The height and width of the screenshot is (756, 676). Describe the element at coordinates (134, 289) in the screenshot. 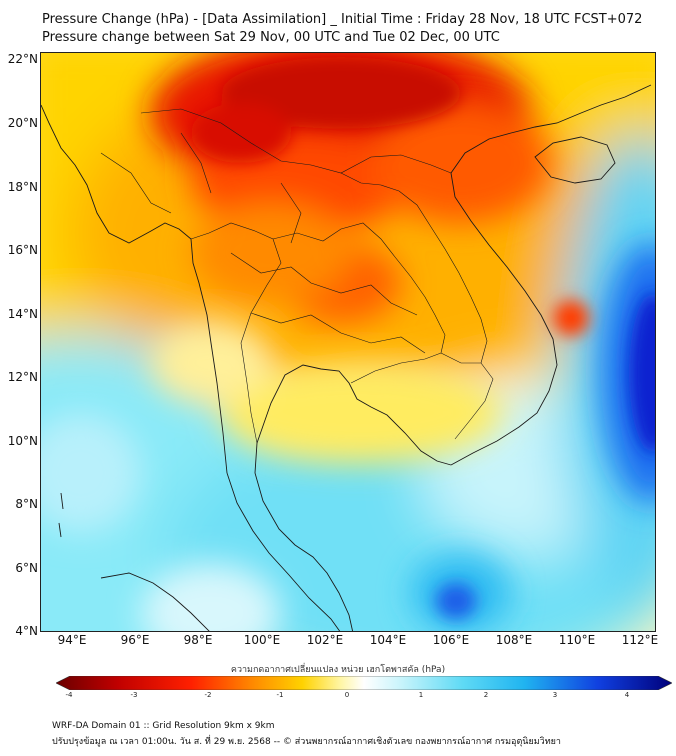

I see `myanmar-coast` at that location.